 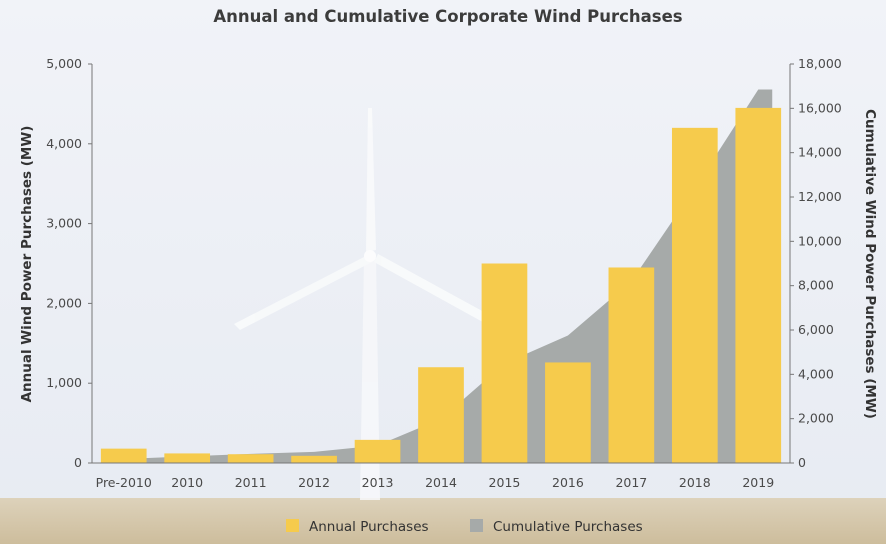 I want to click on x-tick-label: Pre-2010, so click(x=124, y=482).